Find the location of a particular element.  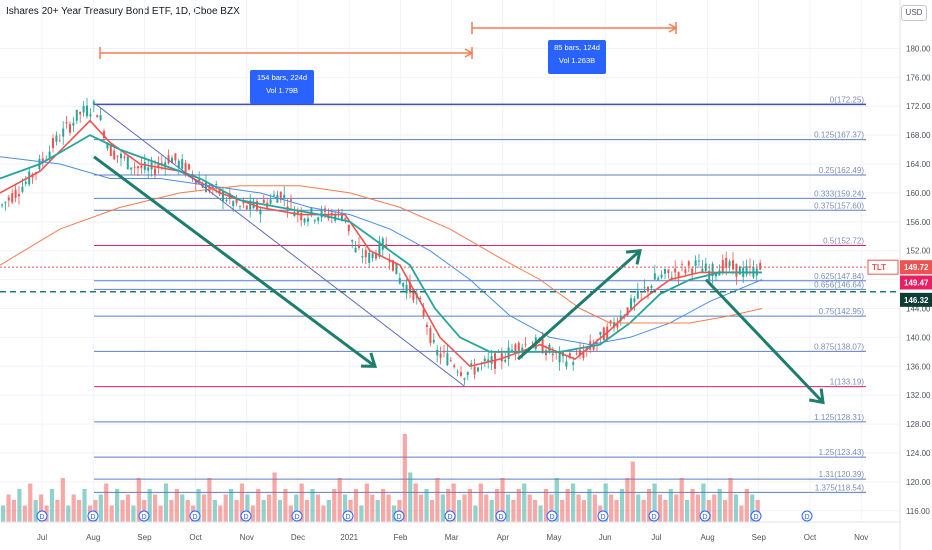

price-axis-label: 180.00 is located at coordinates (918, 48).